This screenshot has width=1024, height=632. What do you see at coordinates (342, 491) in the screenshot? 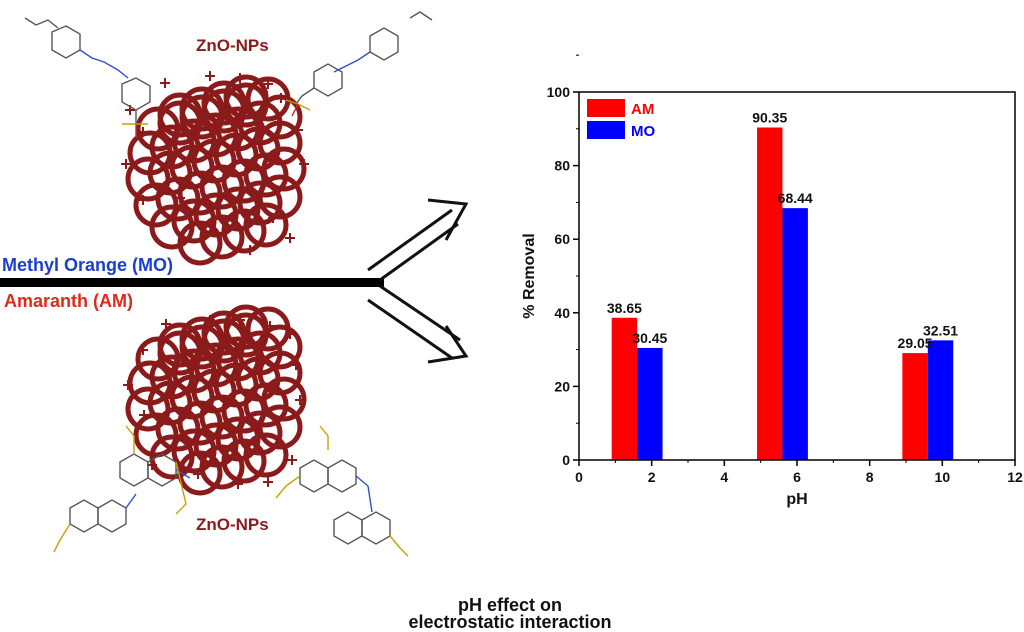
I see `am-molecule-right` at bounding box center [342, 491].